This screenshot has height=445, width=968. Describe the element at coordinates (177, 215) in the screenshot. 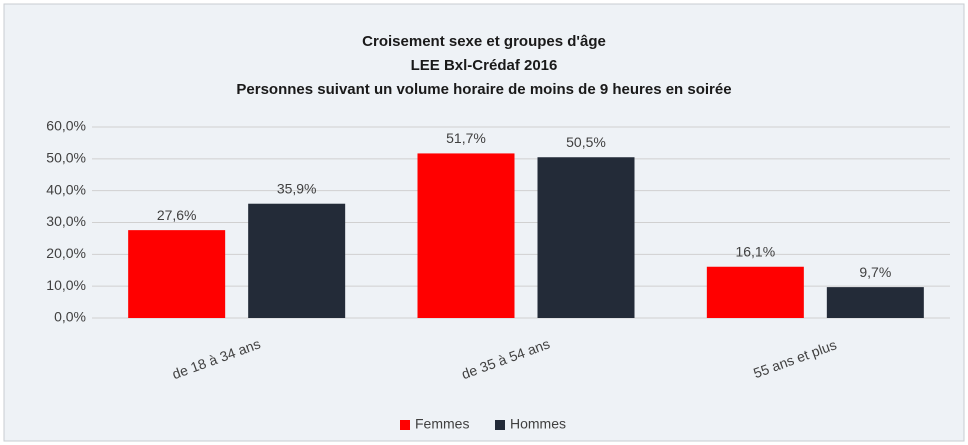

I see `data-label: 27,6%` at that location.